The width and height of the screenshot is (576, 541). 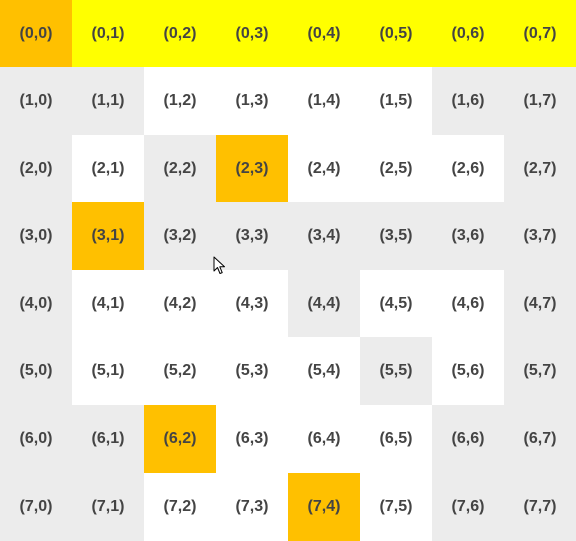 What do you see at coordinates (36, 439) in the screenshot?
I see `grid-cell-6-0: (6,0)` at bounding box center [36, 439].